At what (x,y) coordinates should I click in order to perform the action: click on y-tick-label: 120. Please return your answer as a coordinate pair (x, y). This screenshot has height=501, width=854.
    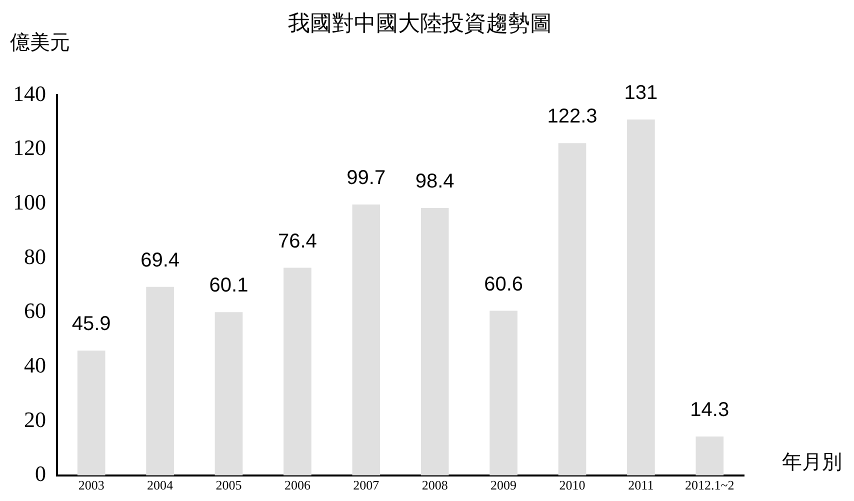
    Looking at the image, I should click on (29, 147).